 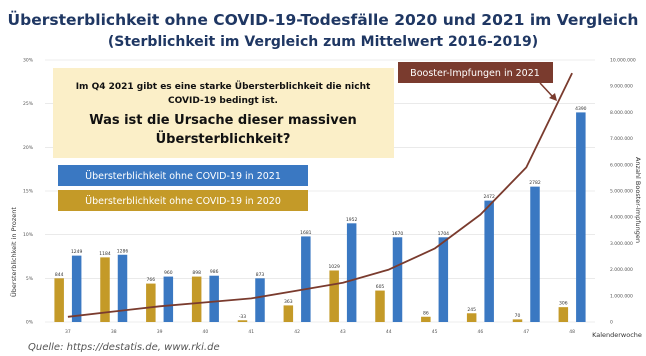 I want to click on bar-2021-label: 1681, so click(x=306, y=233).